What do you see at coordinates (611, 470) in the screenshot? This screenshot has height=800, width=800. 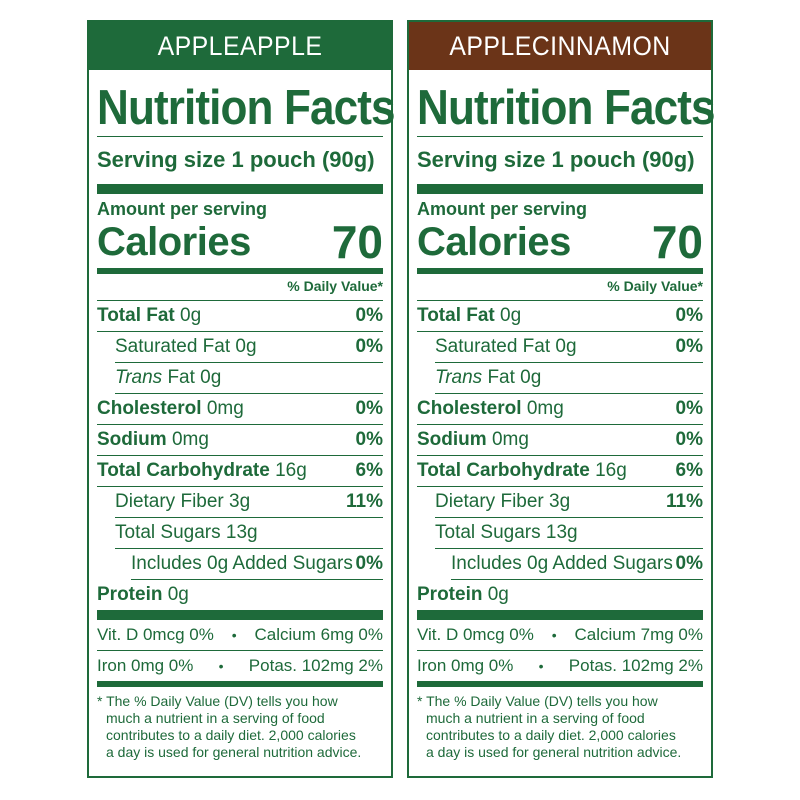 I see `carbohydrate-amount: 16g` at bounding box center [611, 470].